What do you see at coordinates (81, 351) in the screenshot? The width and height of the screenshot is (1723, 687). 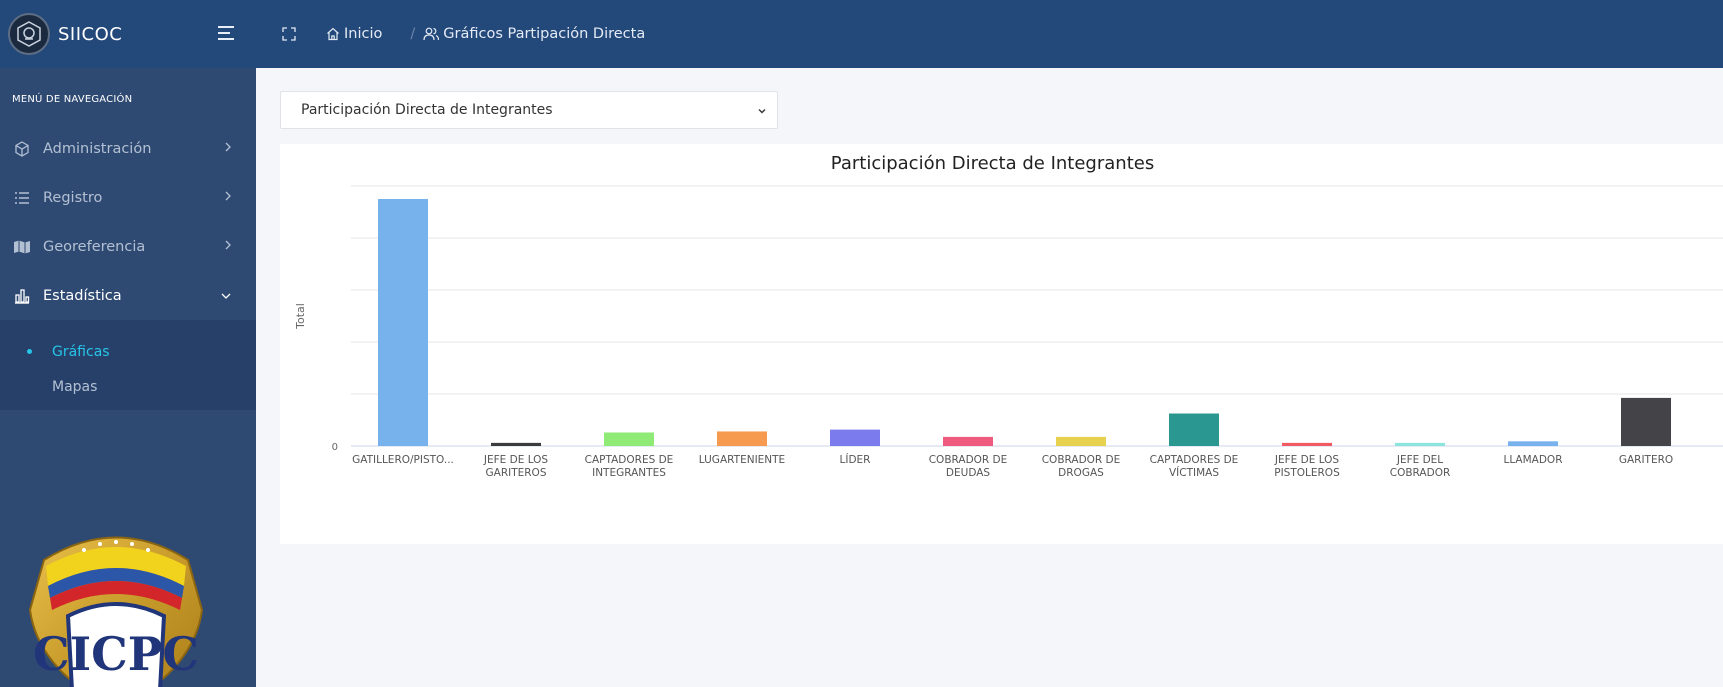 I see `submenu-item-label: Gráficas` at bounding box center [81, 351].